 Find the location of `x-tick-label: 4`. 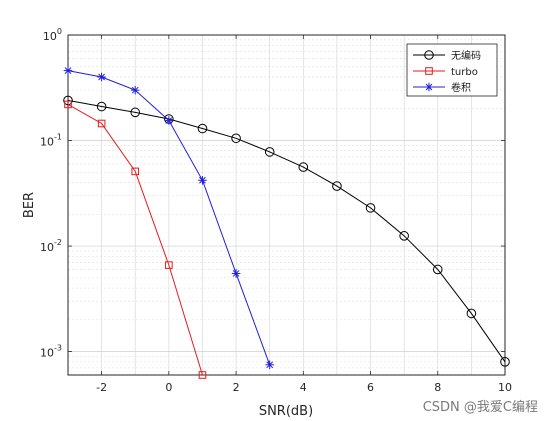

x-tick-label: 4 is located at coordinates (303, 387).